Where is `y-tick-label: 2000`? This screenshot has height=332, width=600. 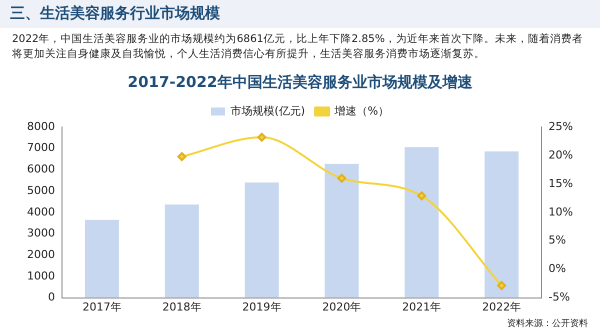
y-tick-label: 2000 is located at coordinates (40, 254).